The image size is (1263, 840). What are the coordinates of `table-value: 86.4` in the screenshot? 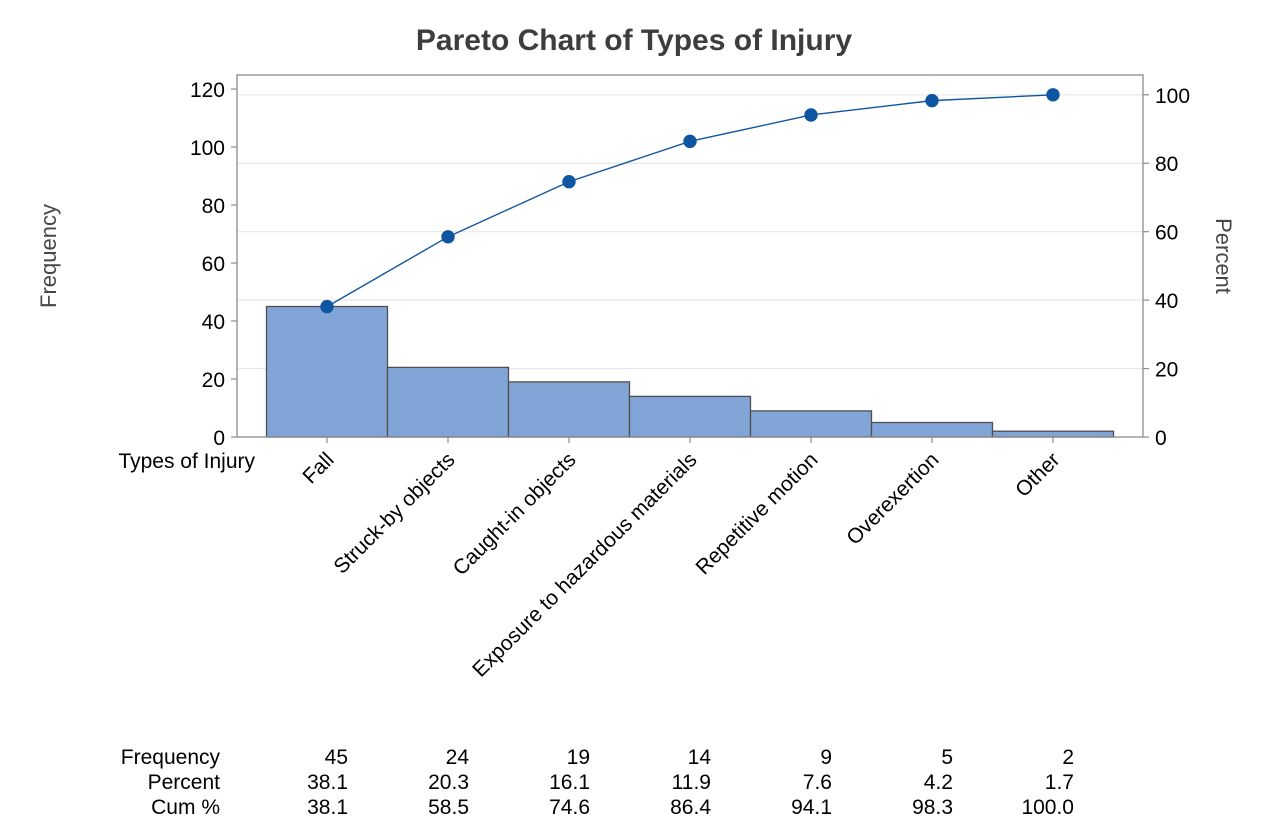 It's located at (690, 807).